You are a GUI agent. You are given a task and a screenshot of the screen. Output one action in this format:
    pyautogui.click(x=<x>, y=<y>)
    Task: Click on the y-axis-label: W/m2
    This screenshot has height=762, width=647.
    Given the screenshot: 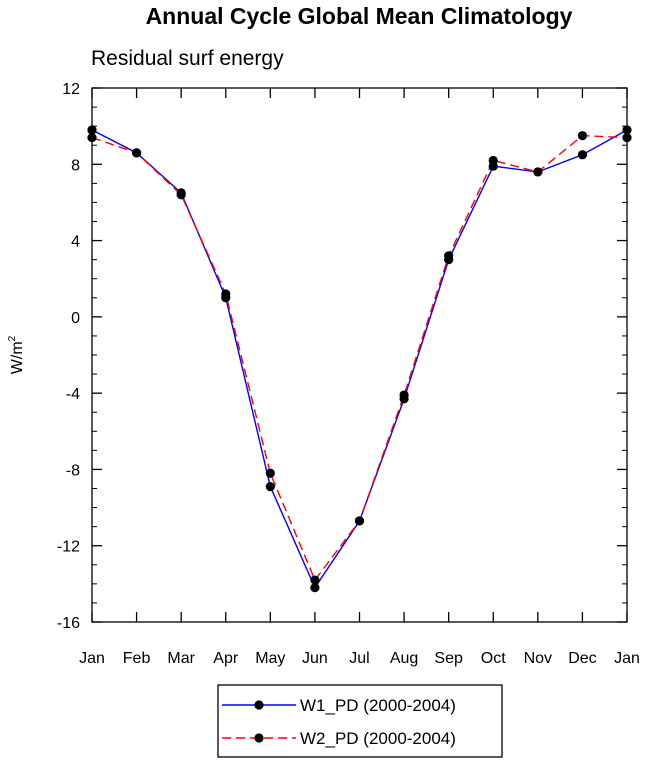 What is the action you would take?
    pyautogui.click(x=16, y=354)
    